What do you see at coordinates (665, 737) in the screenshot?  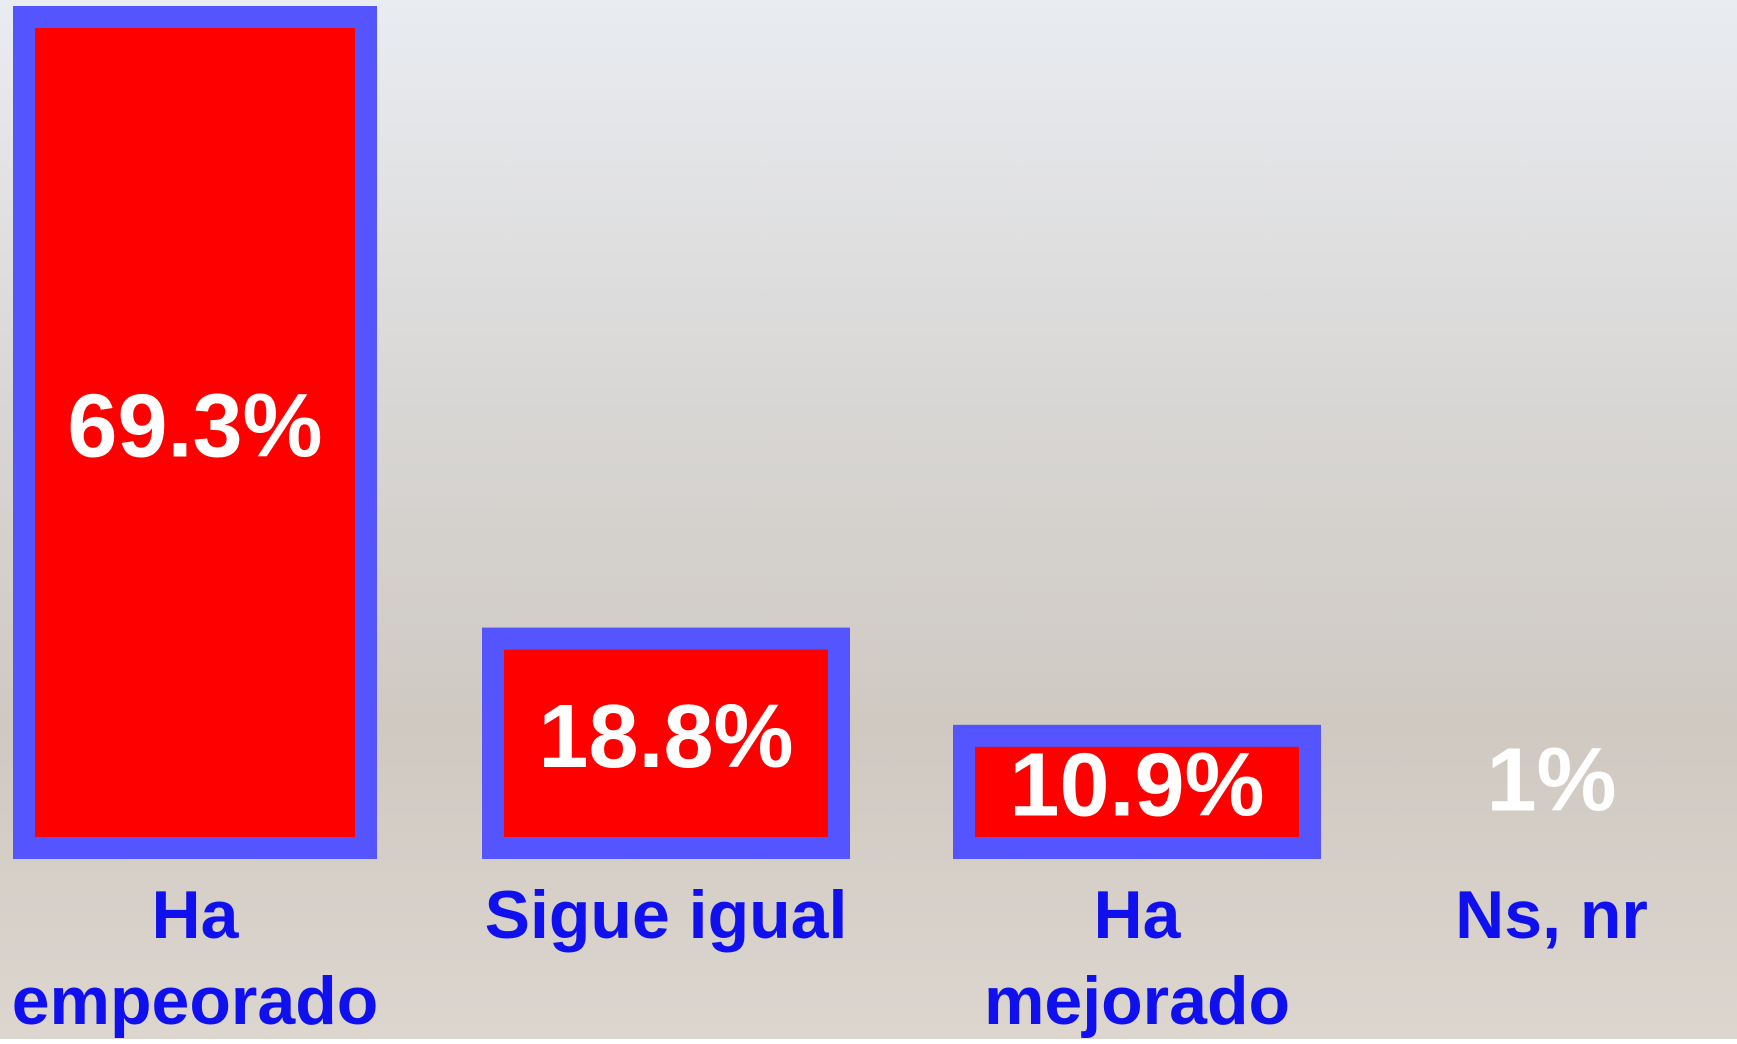 I see `value-label: 18.8%` at bounding box center [665, 737].